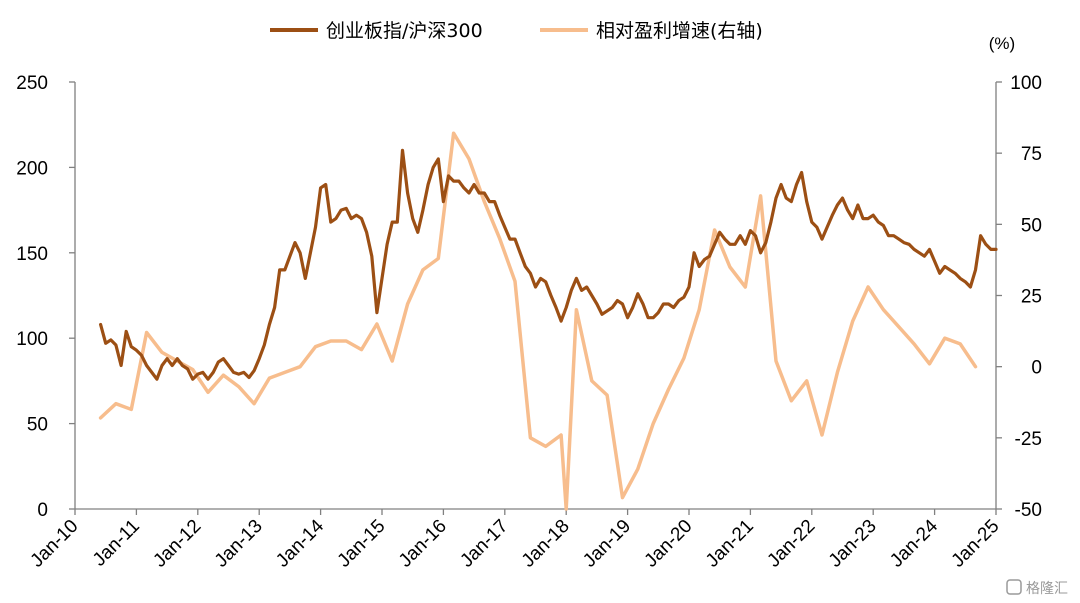  What do you see at coordinates (607, 544) in the screenshot?
I see `x-tick-label: Jan-19` at bounding box center [607, 544].